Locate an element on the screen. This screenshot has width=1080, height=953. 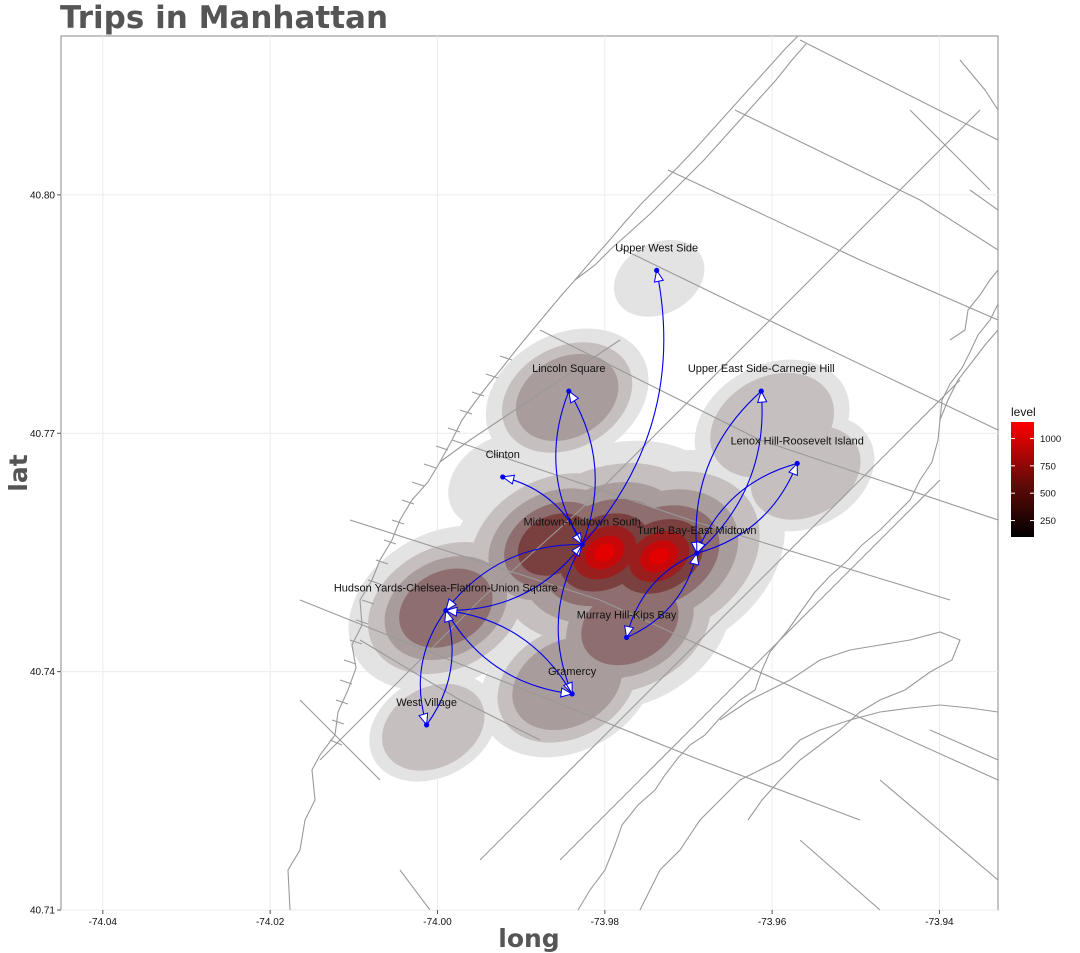
x-axis-ticks: -74.04 -74.02 -74.00 -73.98 -73.96 -73.94 is located at coordinates (521, 919).